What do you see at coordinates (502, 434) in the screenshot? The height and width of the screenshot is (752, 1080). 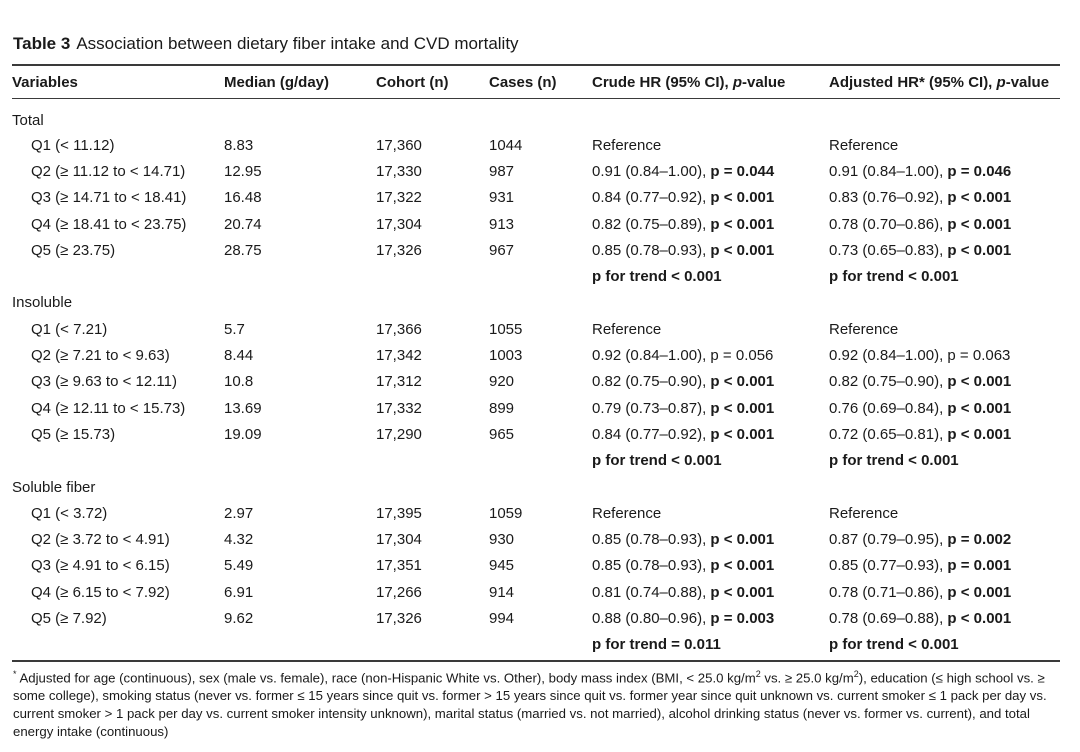 I see `cases-cell: 965` at bounding box center [502, 434].